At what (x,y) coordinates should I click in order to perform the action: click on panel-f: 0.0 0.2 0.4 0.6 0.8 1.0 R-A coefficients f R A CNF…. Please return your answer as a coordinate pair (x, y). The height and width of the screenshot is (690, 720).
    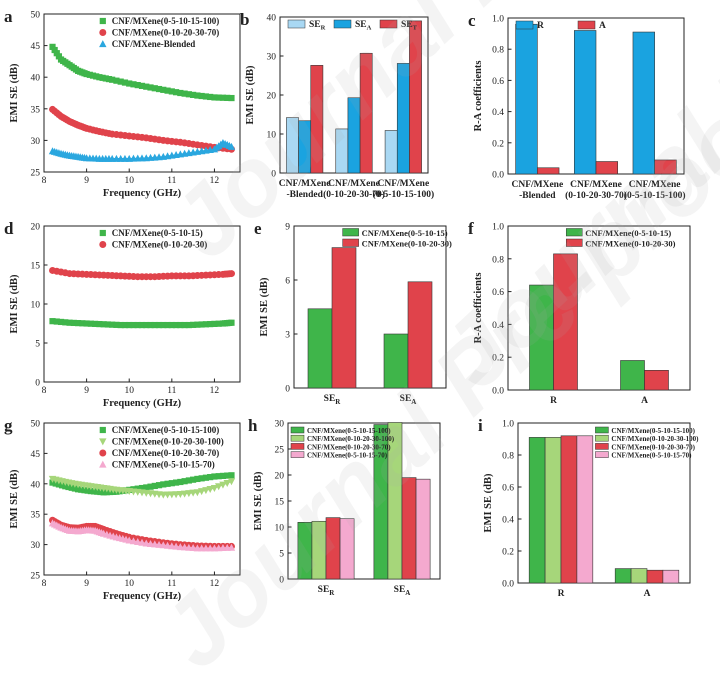
    Looking at the image, I should click on (579, 312).